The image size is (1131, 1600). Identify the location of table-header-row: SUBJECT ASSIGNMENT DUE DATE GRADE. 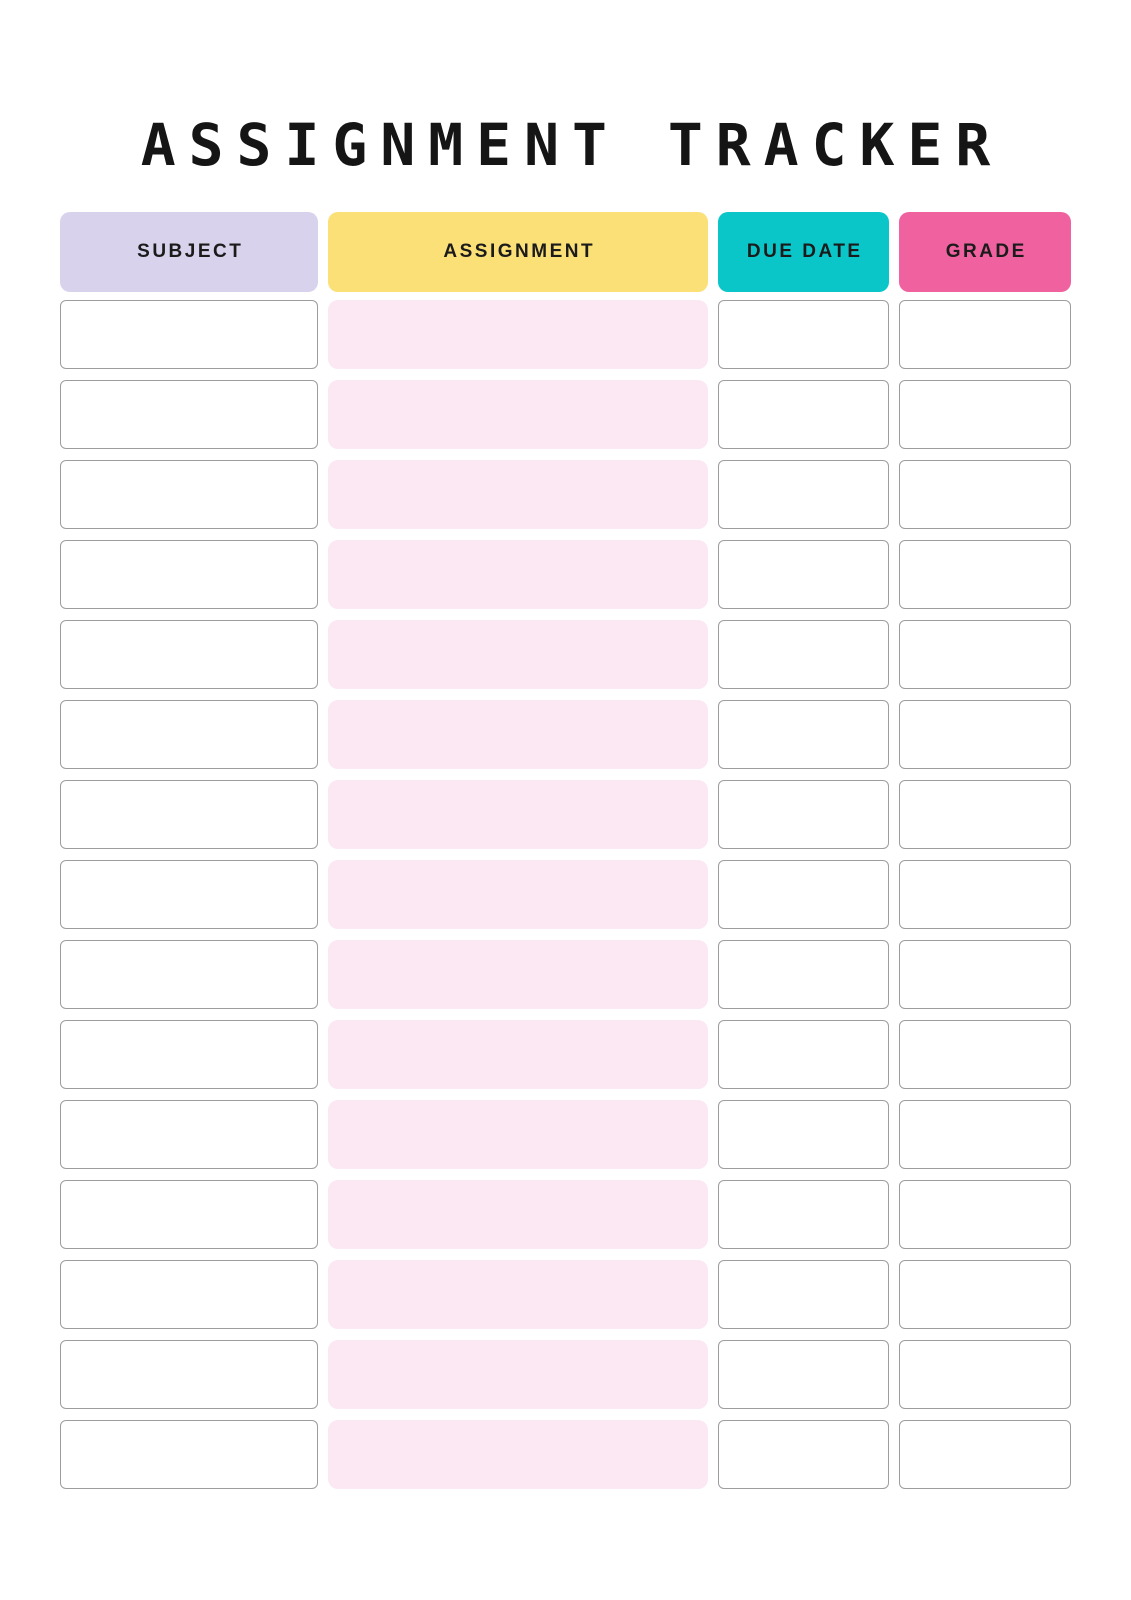
(565, 252).